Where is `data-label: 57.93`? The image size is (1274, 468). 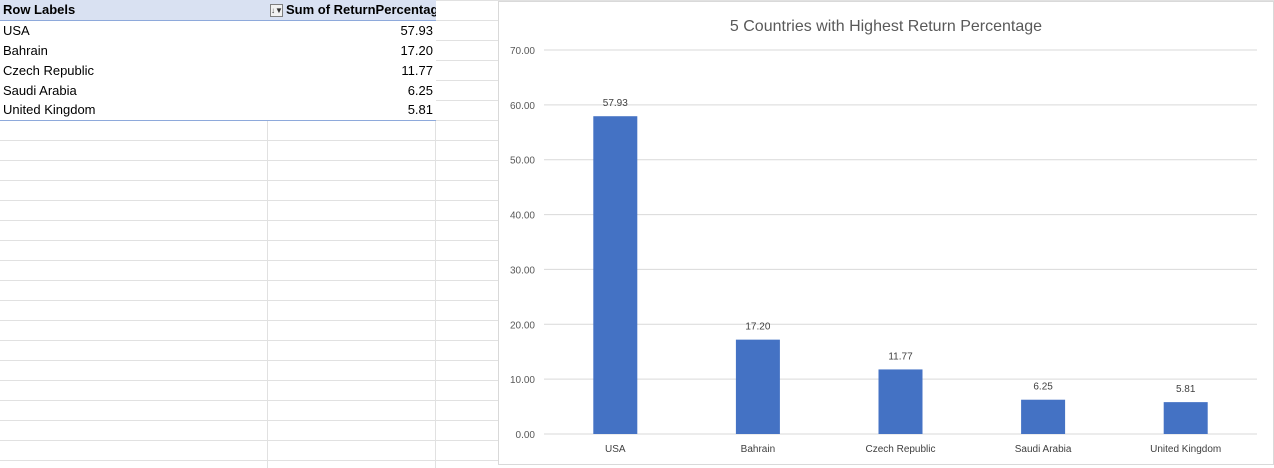 data-label: 57.93 is located at coordinates (615, 103).